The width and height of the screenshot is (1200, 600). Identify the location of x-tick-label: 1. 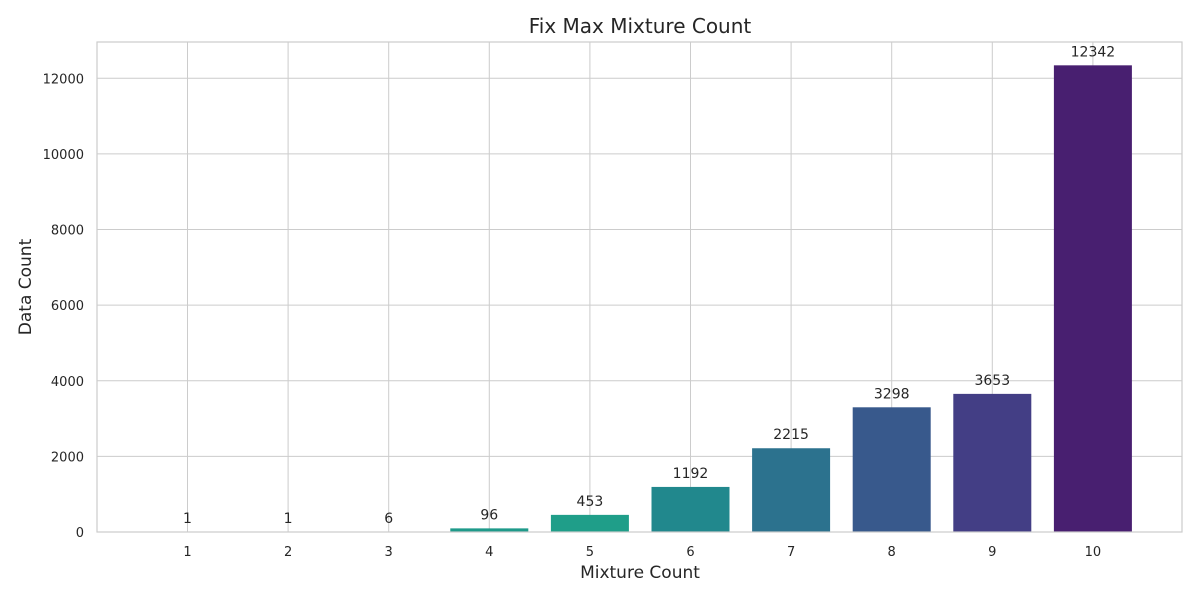
(187, 552).